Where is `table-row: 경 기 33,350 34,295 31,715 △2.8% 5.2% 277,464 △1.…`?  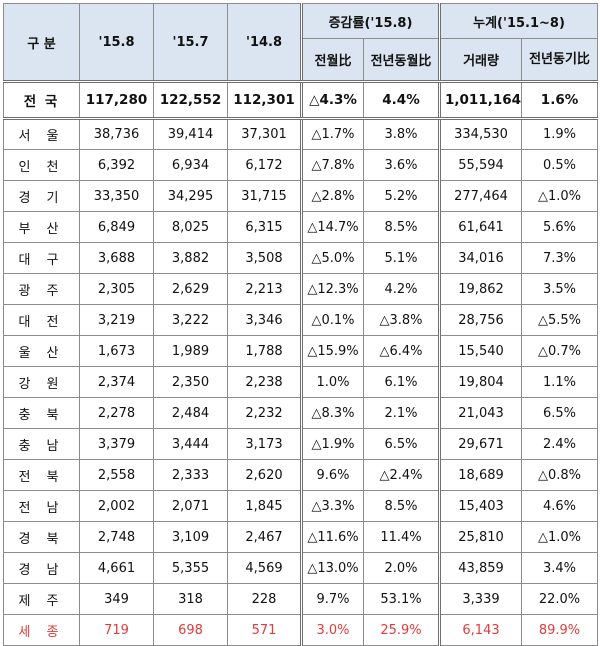 table-row: 경 기 33,350 34,295 31,715 △2.8% 5.2% 277,464 △1.… is located at coordinates (301, 196).